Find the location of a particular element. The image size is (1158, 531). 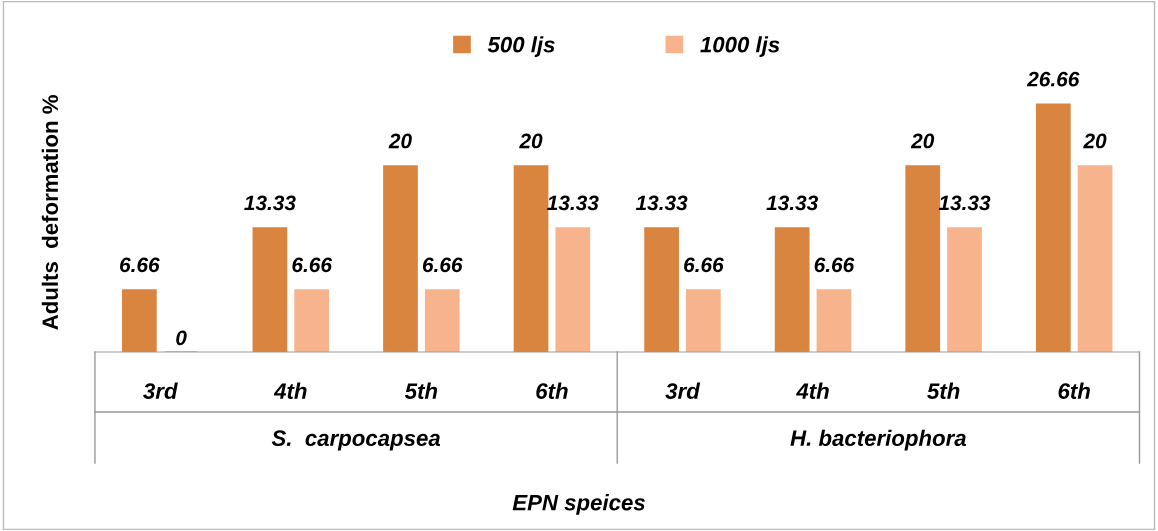

x-axis-title: EPN speices is located at coordinates (578, 504).